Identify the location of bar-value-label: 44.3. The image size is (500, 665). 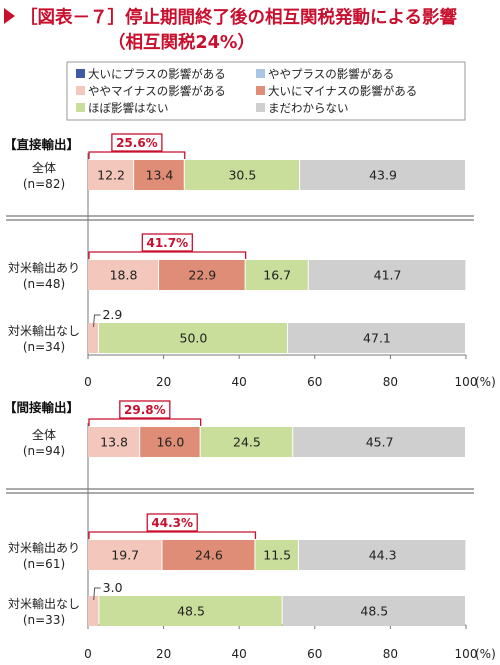
(383, 555).